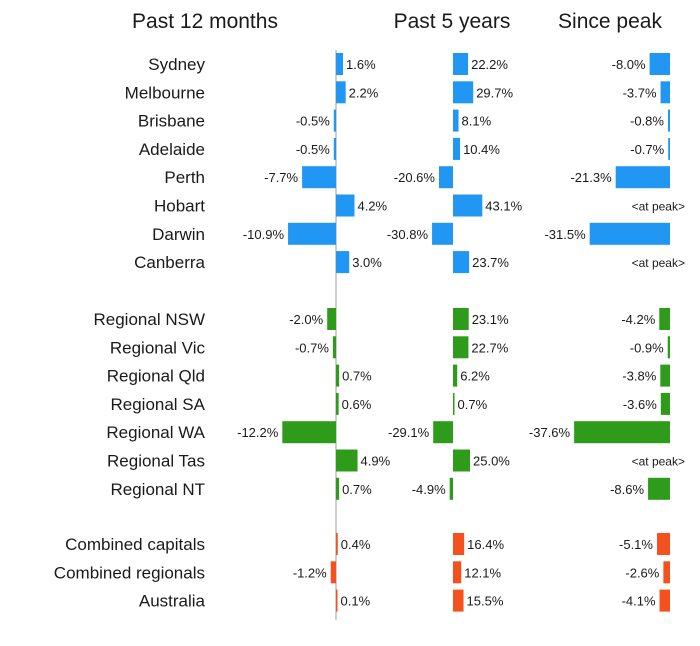 The width and height of the screenshot is (700, 646). I want to click on bar-past-5-years-regional-vic, so click(461, 347).